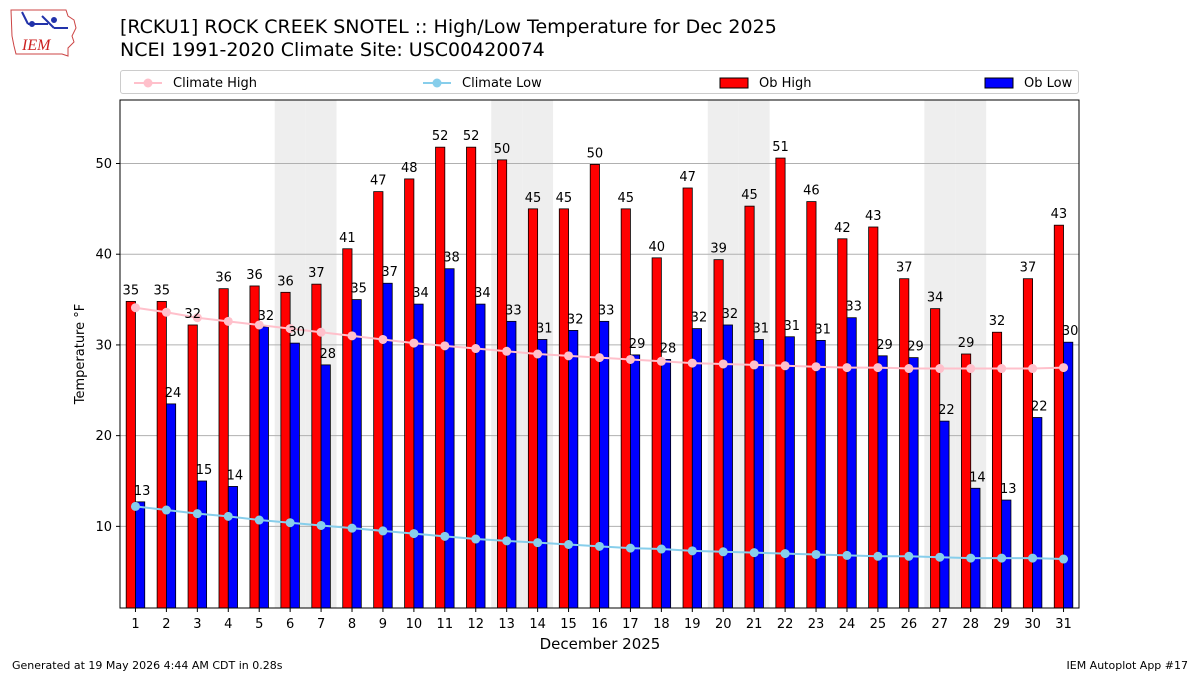  Describe the element at coordinates (1001, 624) in the screenshot. I see `x-tick-label: 29` at that location.